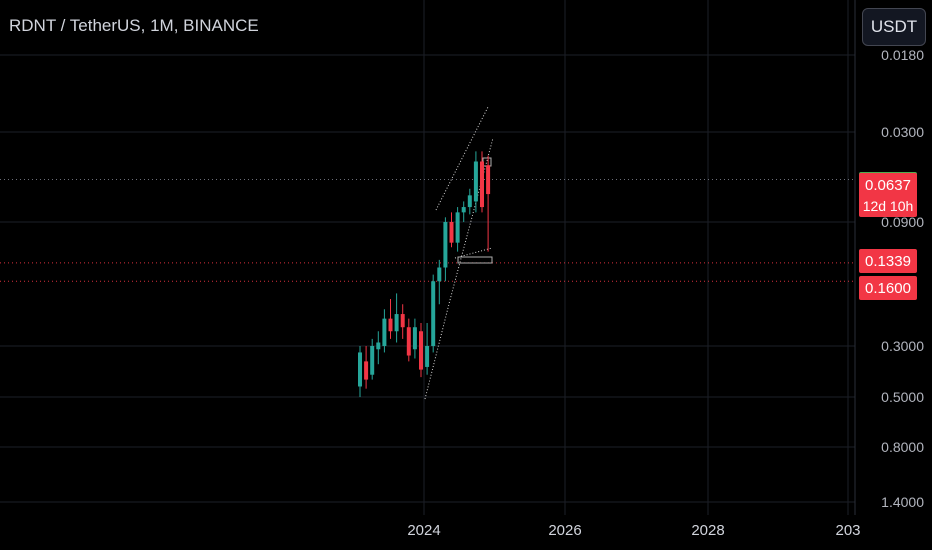 This screenshot has width=932, height=550. What do you see at coordinates (134, 25) in the screenshot?
I see `symbol-title: RDNT / TetherUS, 1M, BINANCE` at bounding box center [134, 25].